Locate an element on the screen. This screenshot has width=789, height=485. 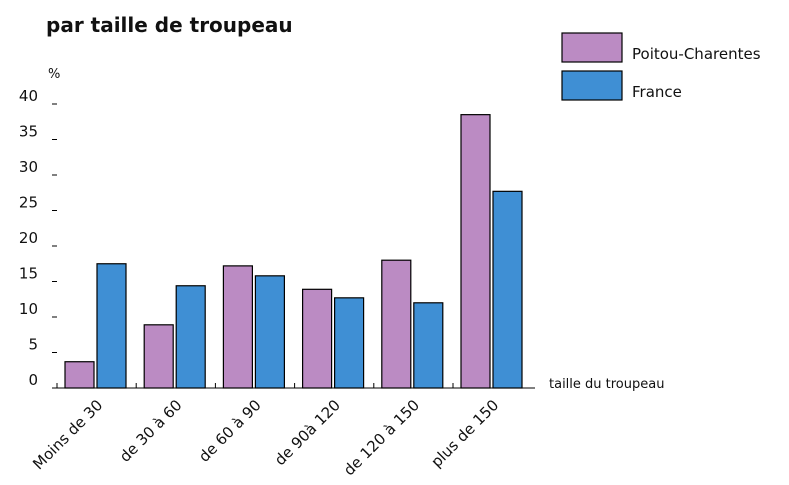
y-tick-label: 30 is located at coordinates (28, 167).